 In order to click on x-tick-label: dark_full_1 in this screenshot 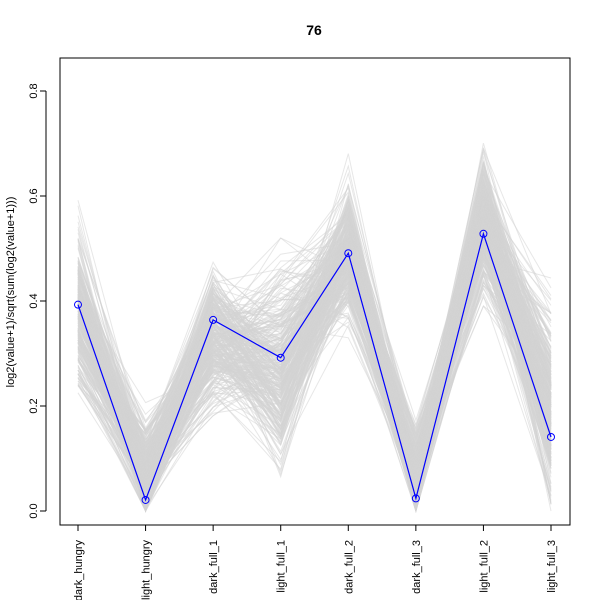, I will do `click(214, 567)`.